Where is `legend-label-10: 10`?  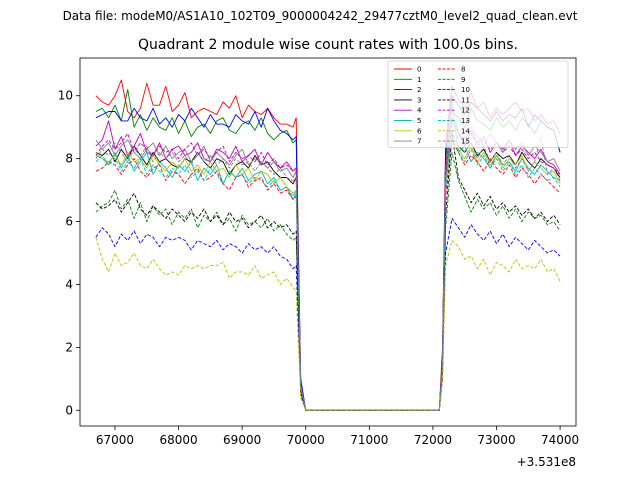
legend-label-10: 10 is located at coordinates (465, 90).